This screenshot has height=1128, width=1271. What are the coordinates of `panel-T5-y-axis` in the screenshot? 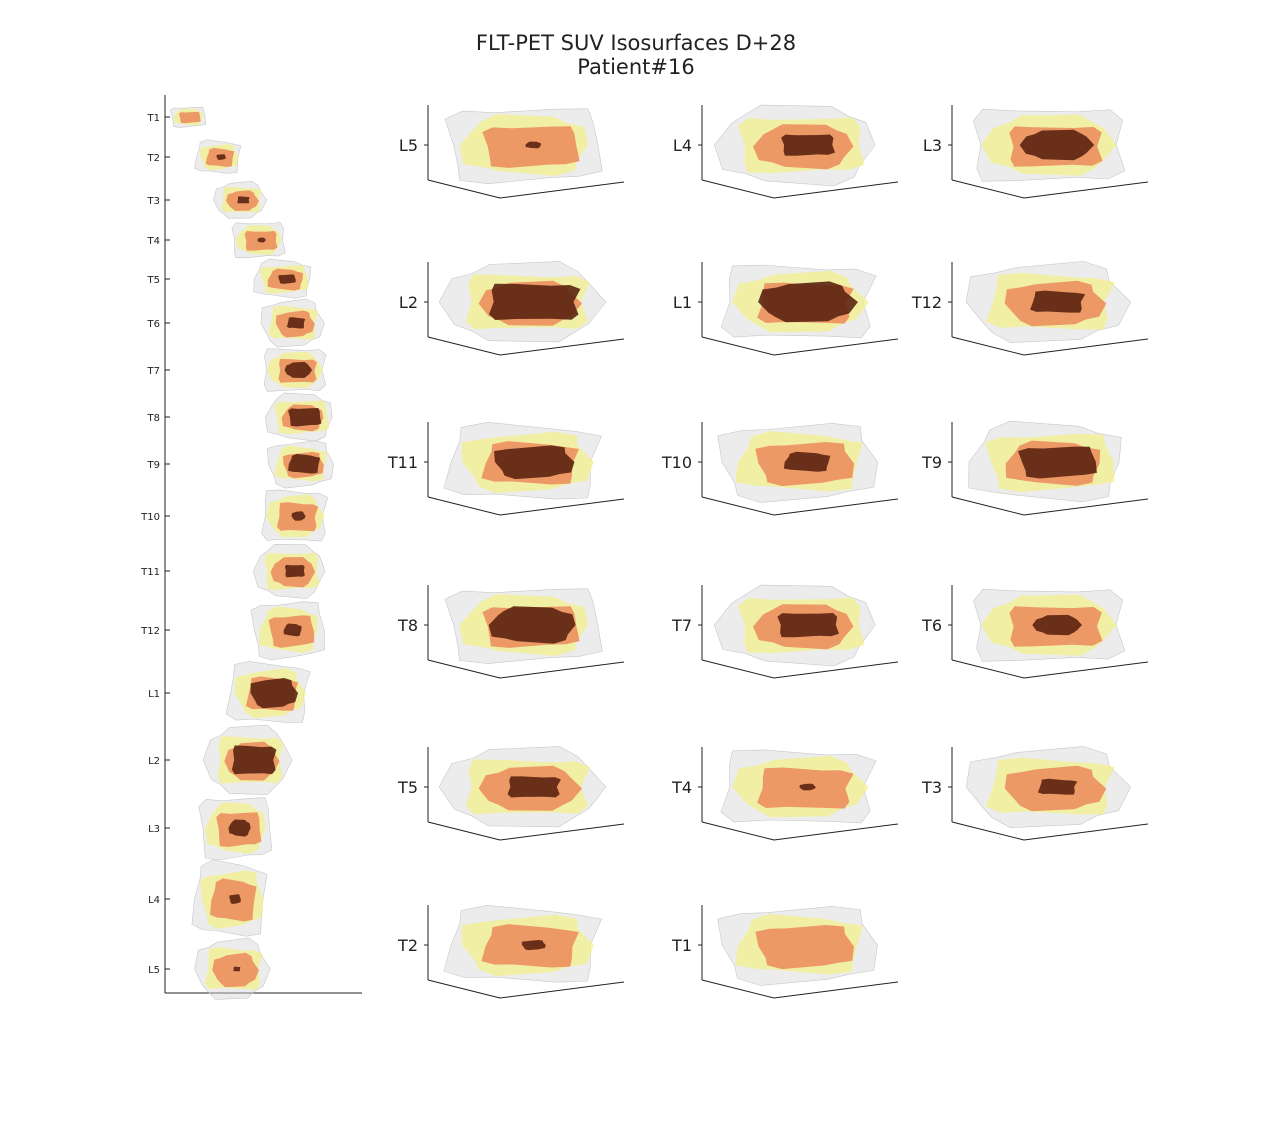 It's located at (562, 832).